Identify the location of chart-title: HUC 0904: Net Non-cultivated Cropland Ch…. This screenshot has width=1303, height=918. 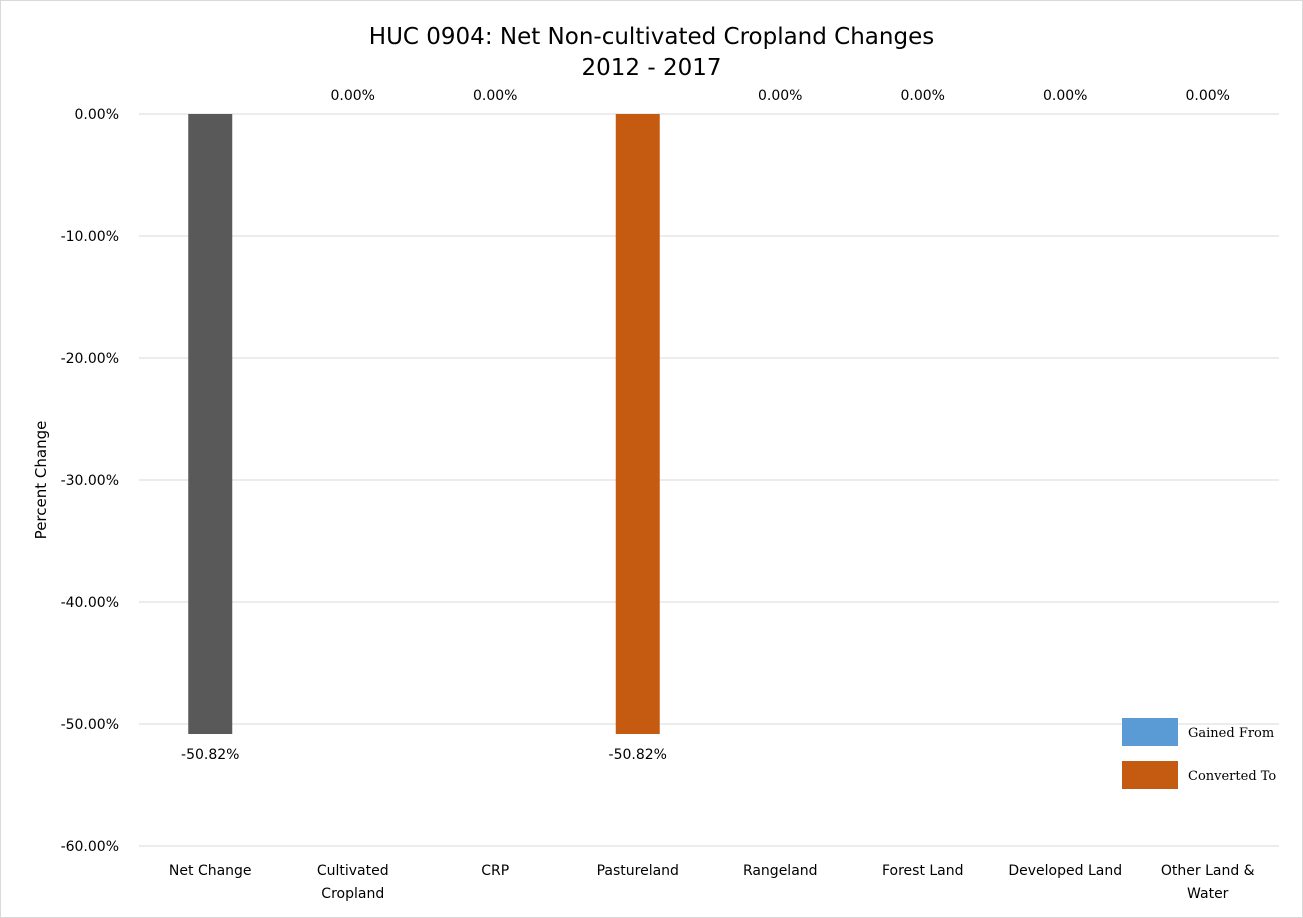
(651, 53).